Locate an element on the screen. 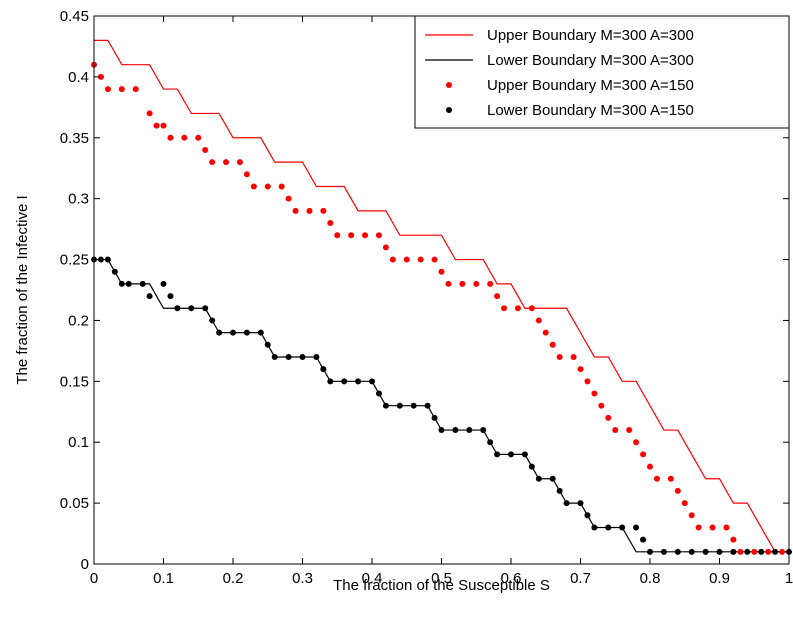  x-tick-label: 0.2 is located at coordinates (233, 578).